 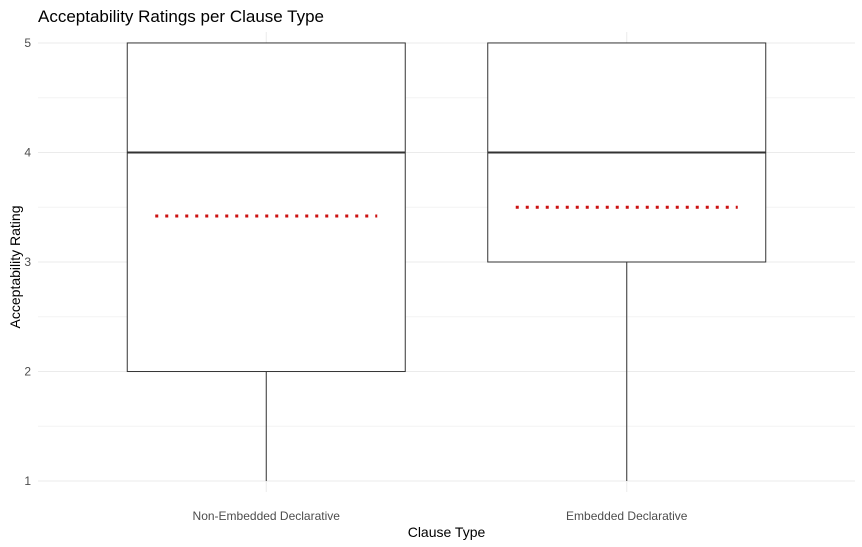 I want to click on chart-title: Acceptability Ratings per Clause Type, so click(x=181, y=16).